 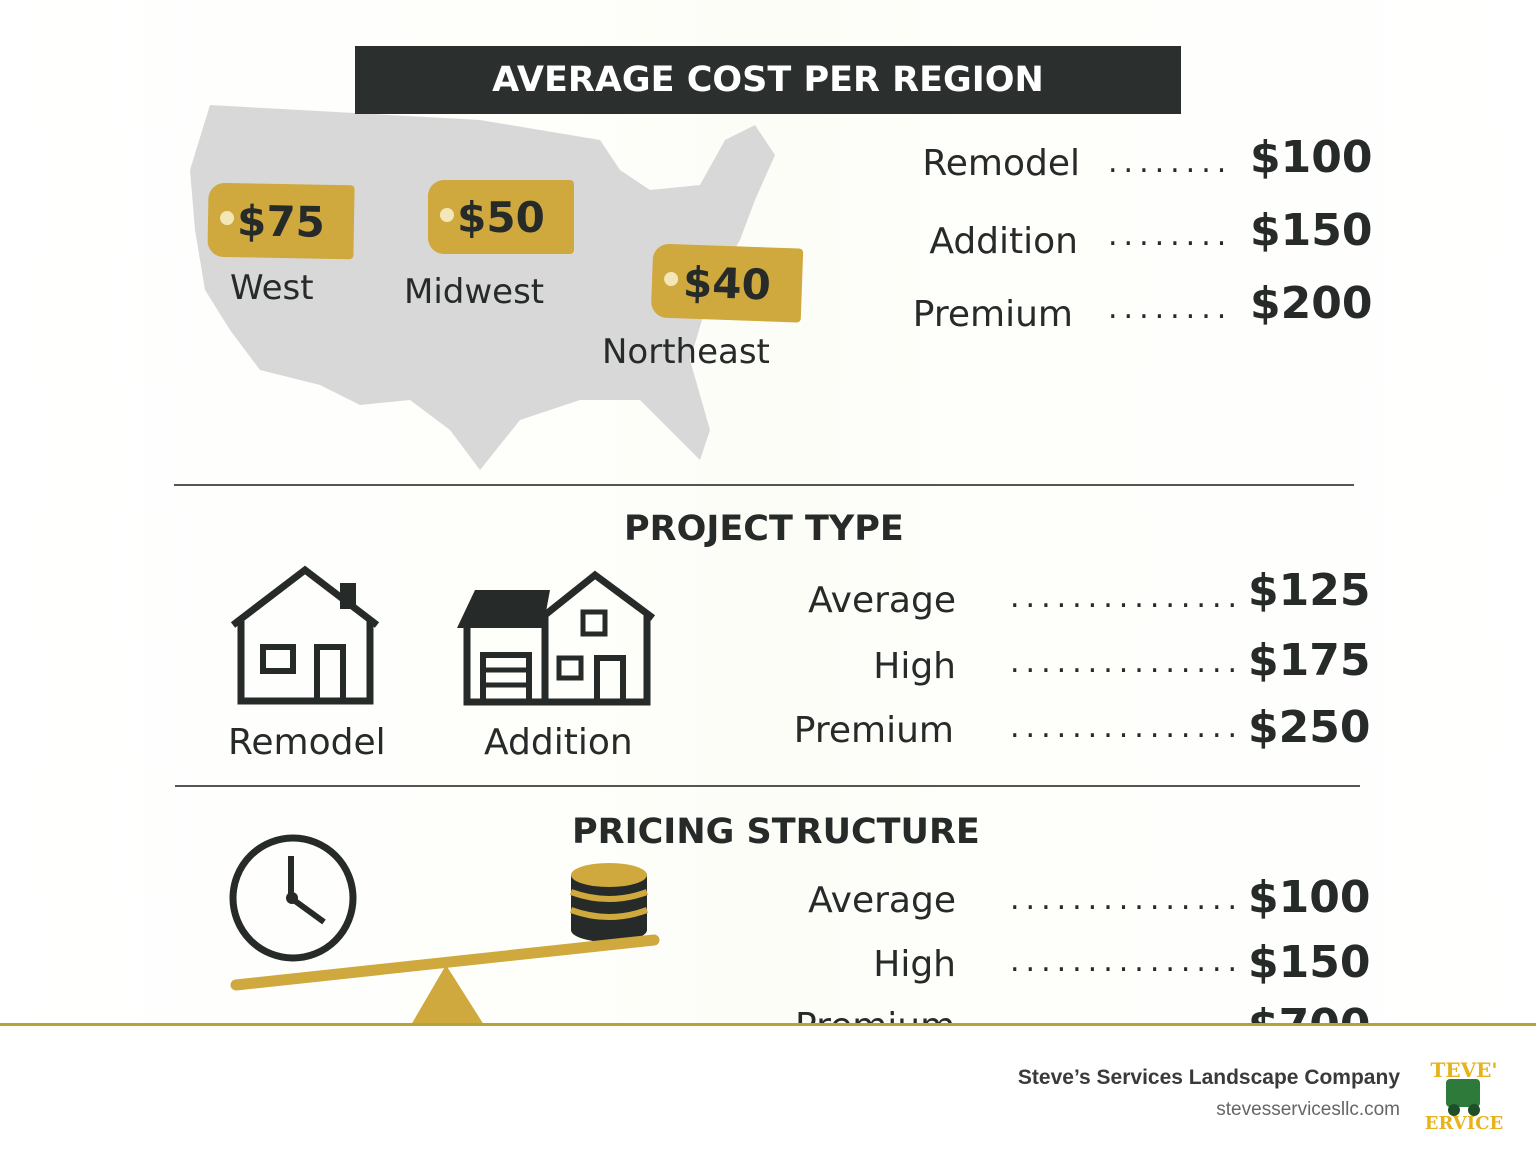 What do you see at coordinates (1311, 157) in the screenshot?
I see `region-row-price: $100` at bounding box center [1311, 157].